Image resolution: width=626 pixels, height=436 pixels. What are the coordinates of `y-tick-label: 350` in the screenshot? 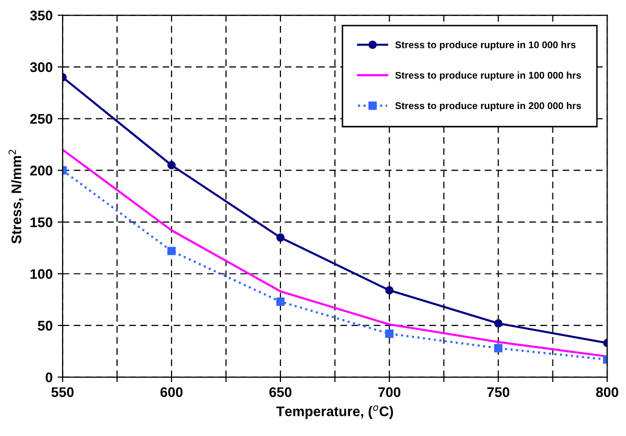 It's located at (41, 15).